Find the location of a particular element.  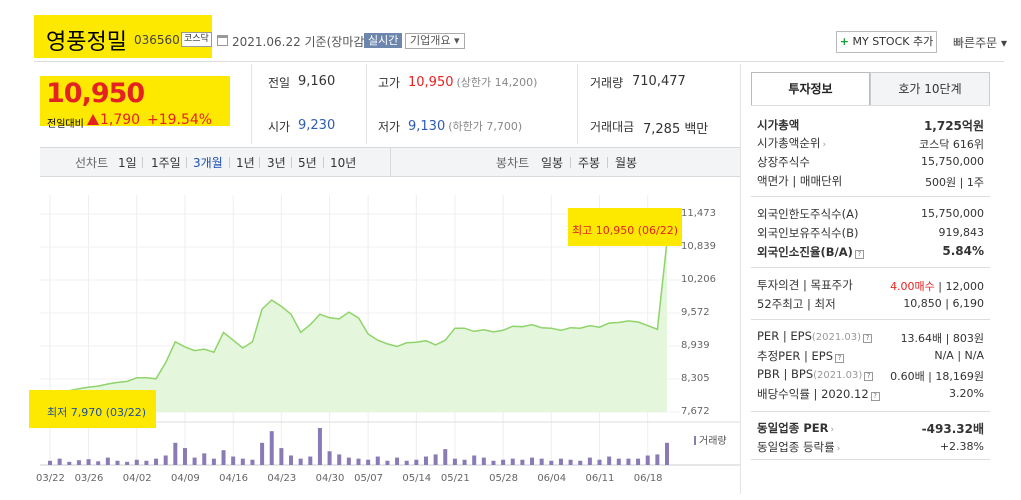

foreign-ratio-value-text: 5.84% is located at coordinates (963, 251).